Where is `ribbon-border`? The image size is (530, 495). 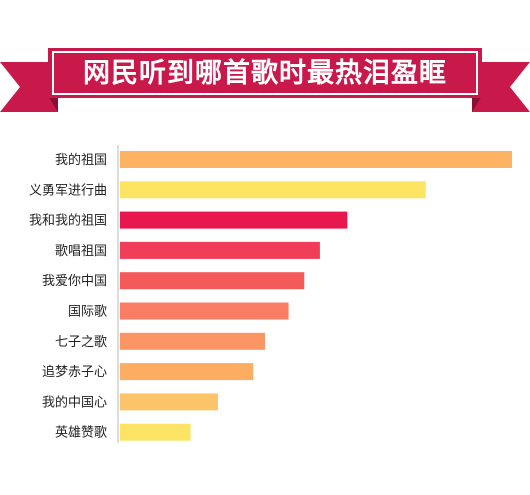 ribbon-border is located at coordinates (265, 73).